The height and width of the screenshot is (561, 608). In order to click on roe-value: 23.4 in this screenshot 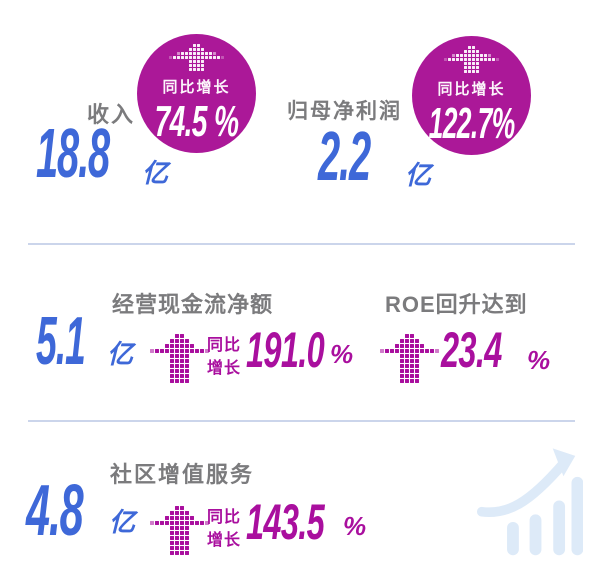, I will do `click(471, 350)`.